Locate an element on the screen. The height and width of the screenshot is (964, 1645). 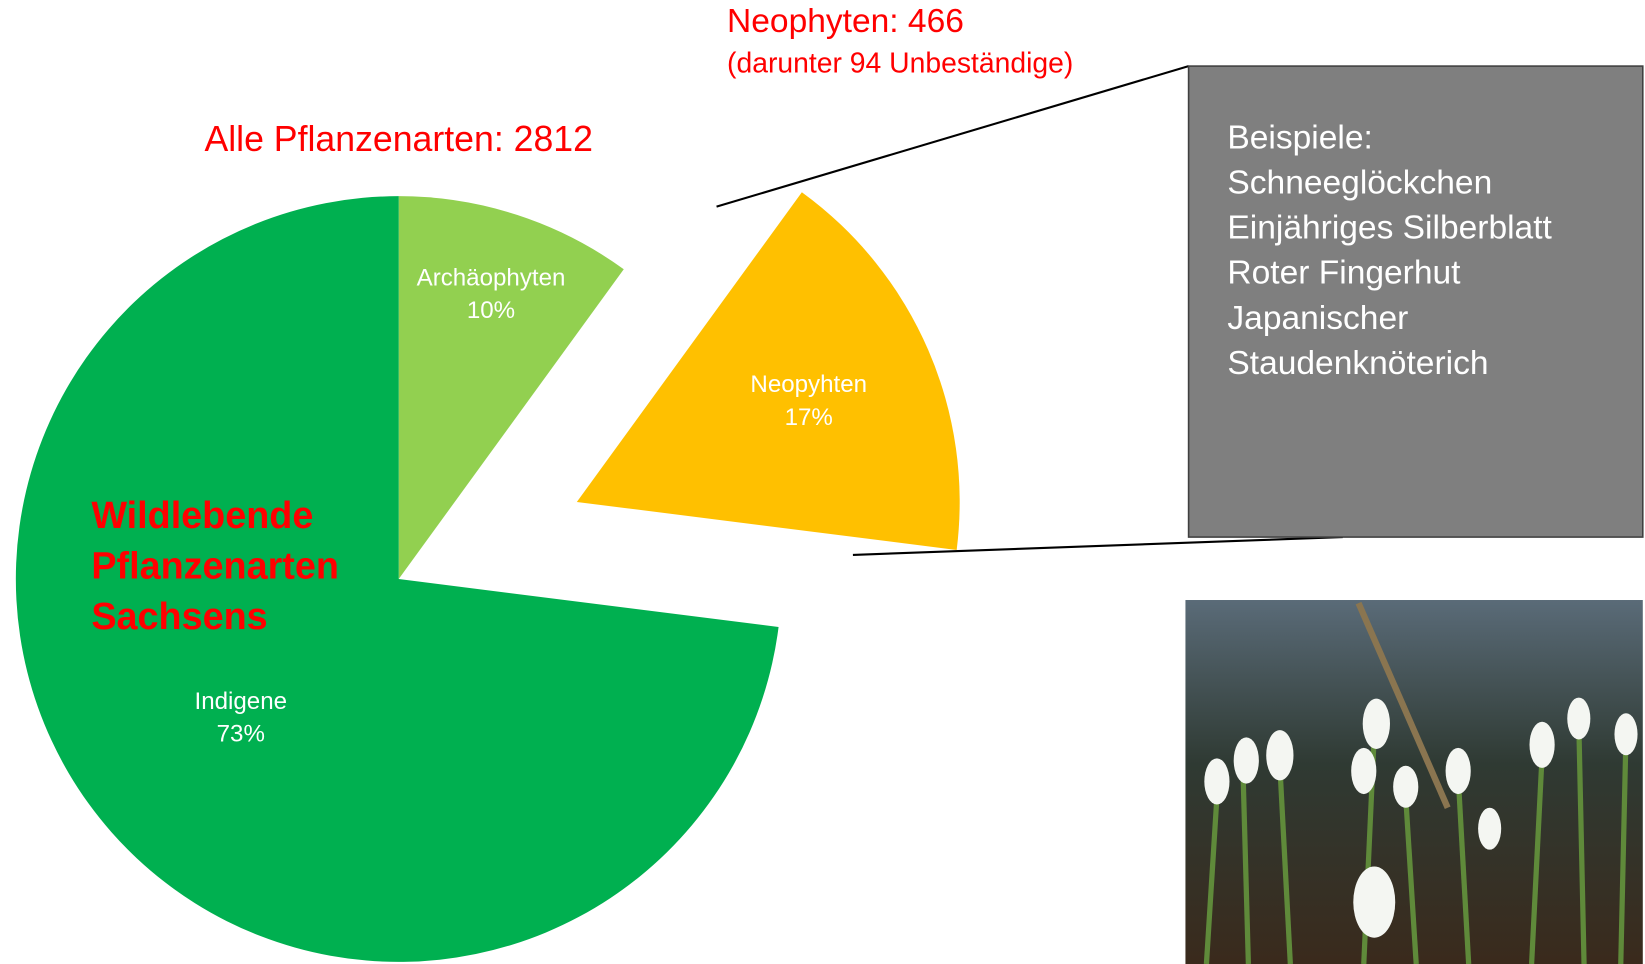
slice-value-label: 17% is located at coordinates (809, 417).